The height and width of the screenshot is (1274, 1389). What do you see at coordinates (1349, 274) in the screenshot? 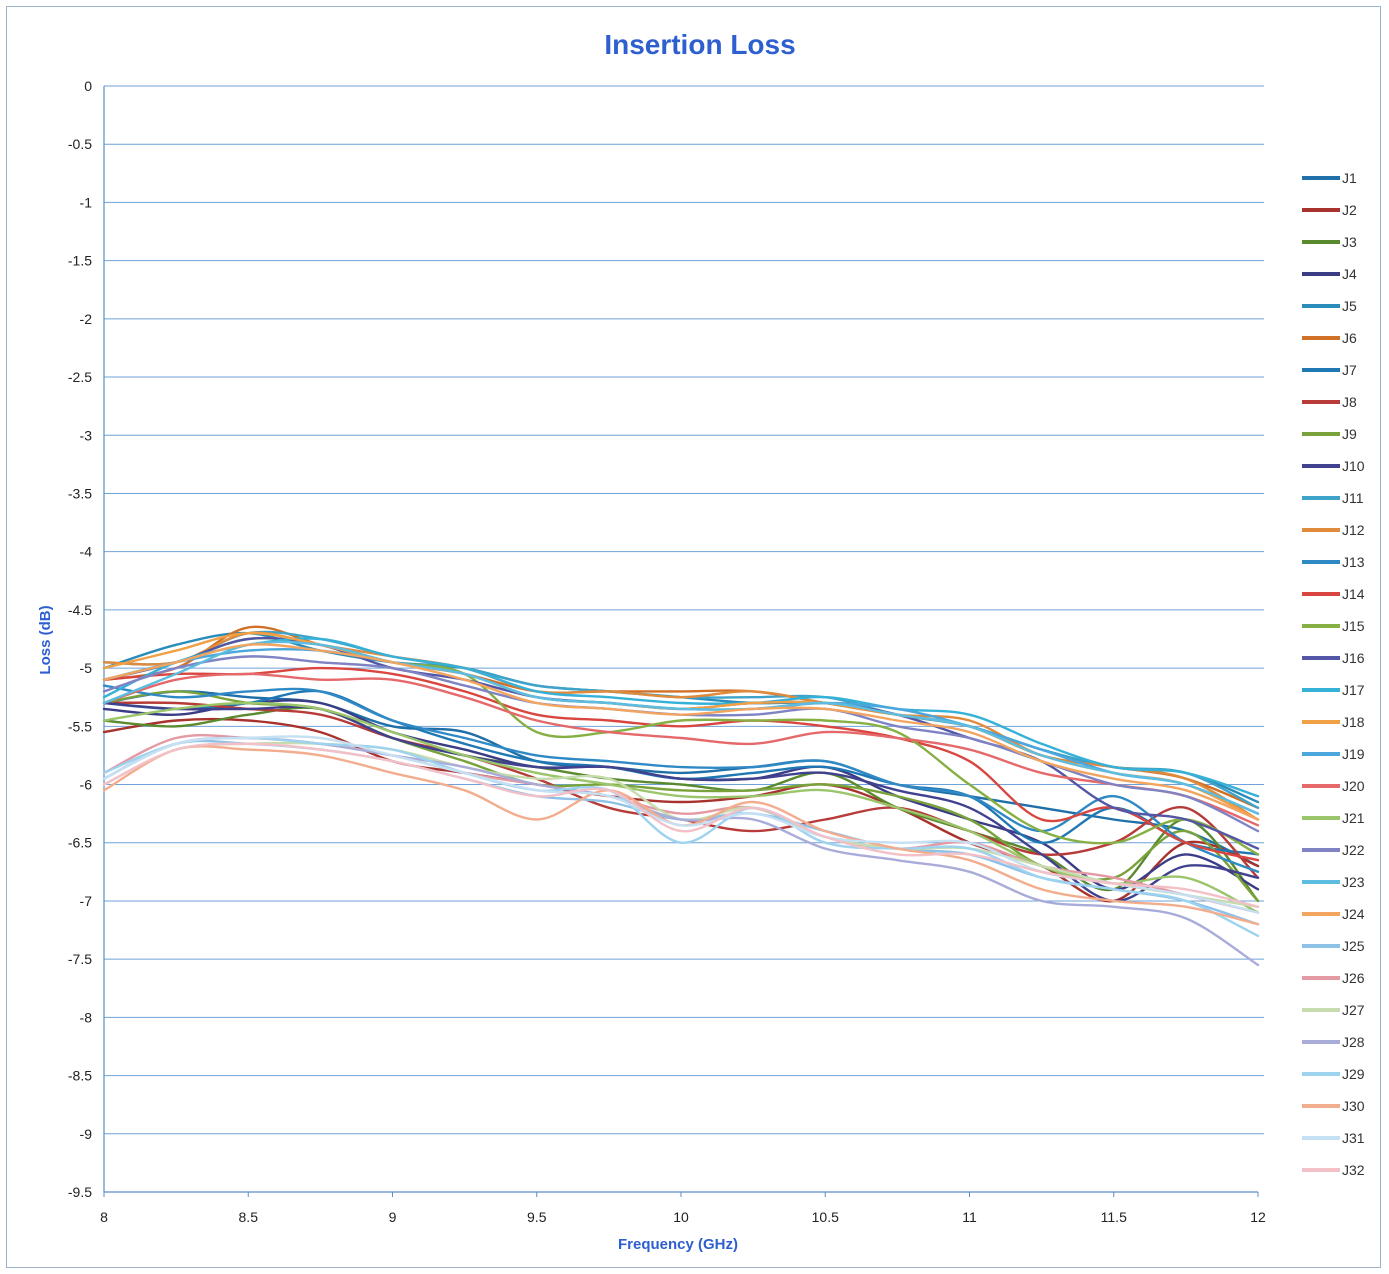
I see `legend-label-j4: J4` at bounding box center [1349, 274].